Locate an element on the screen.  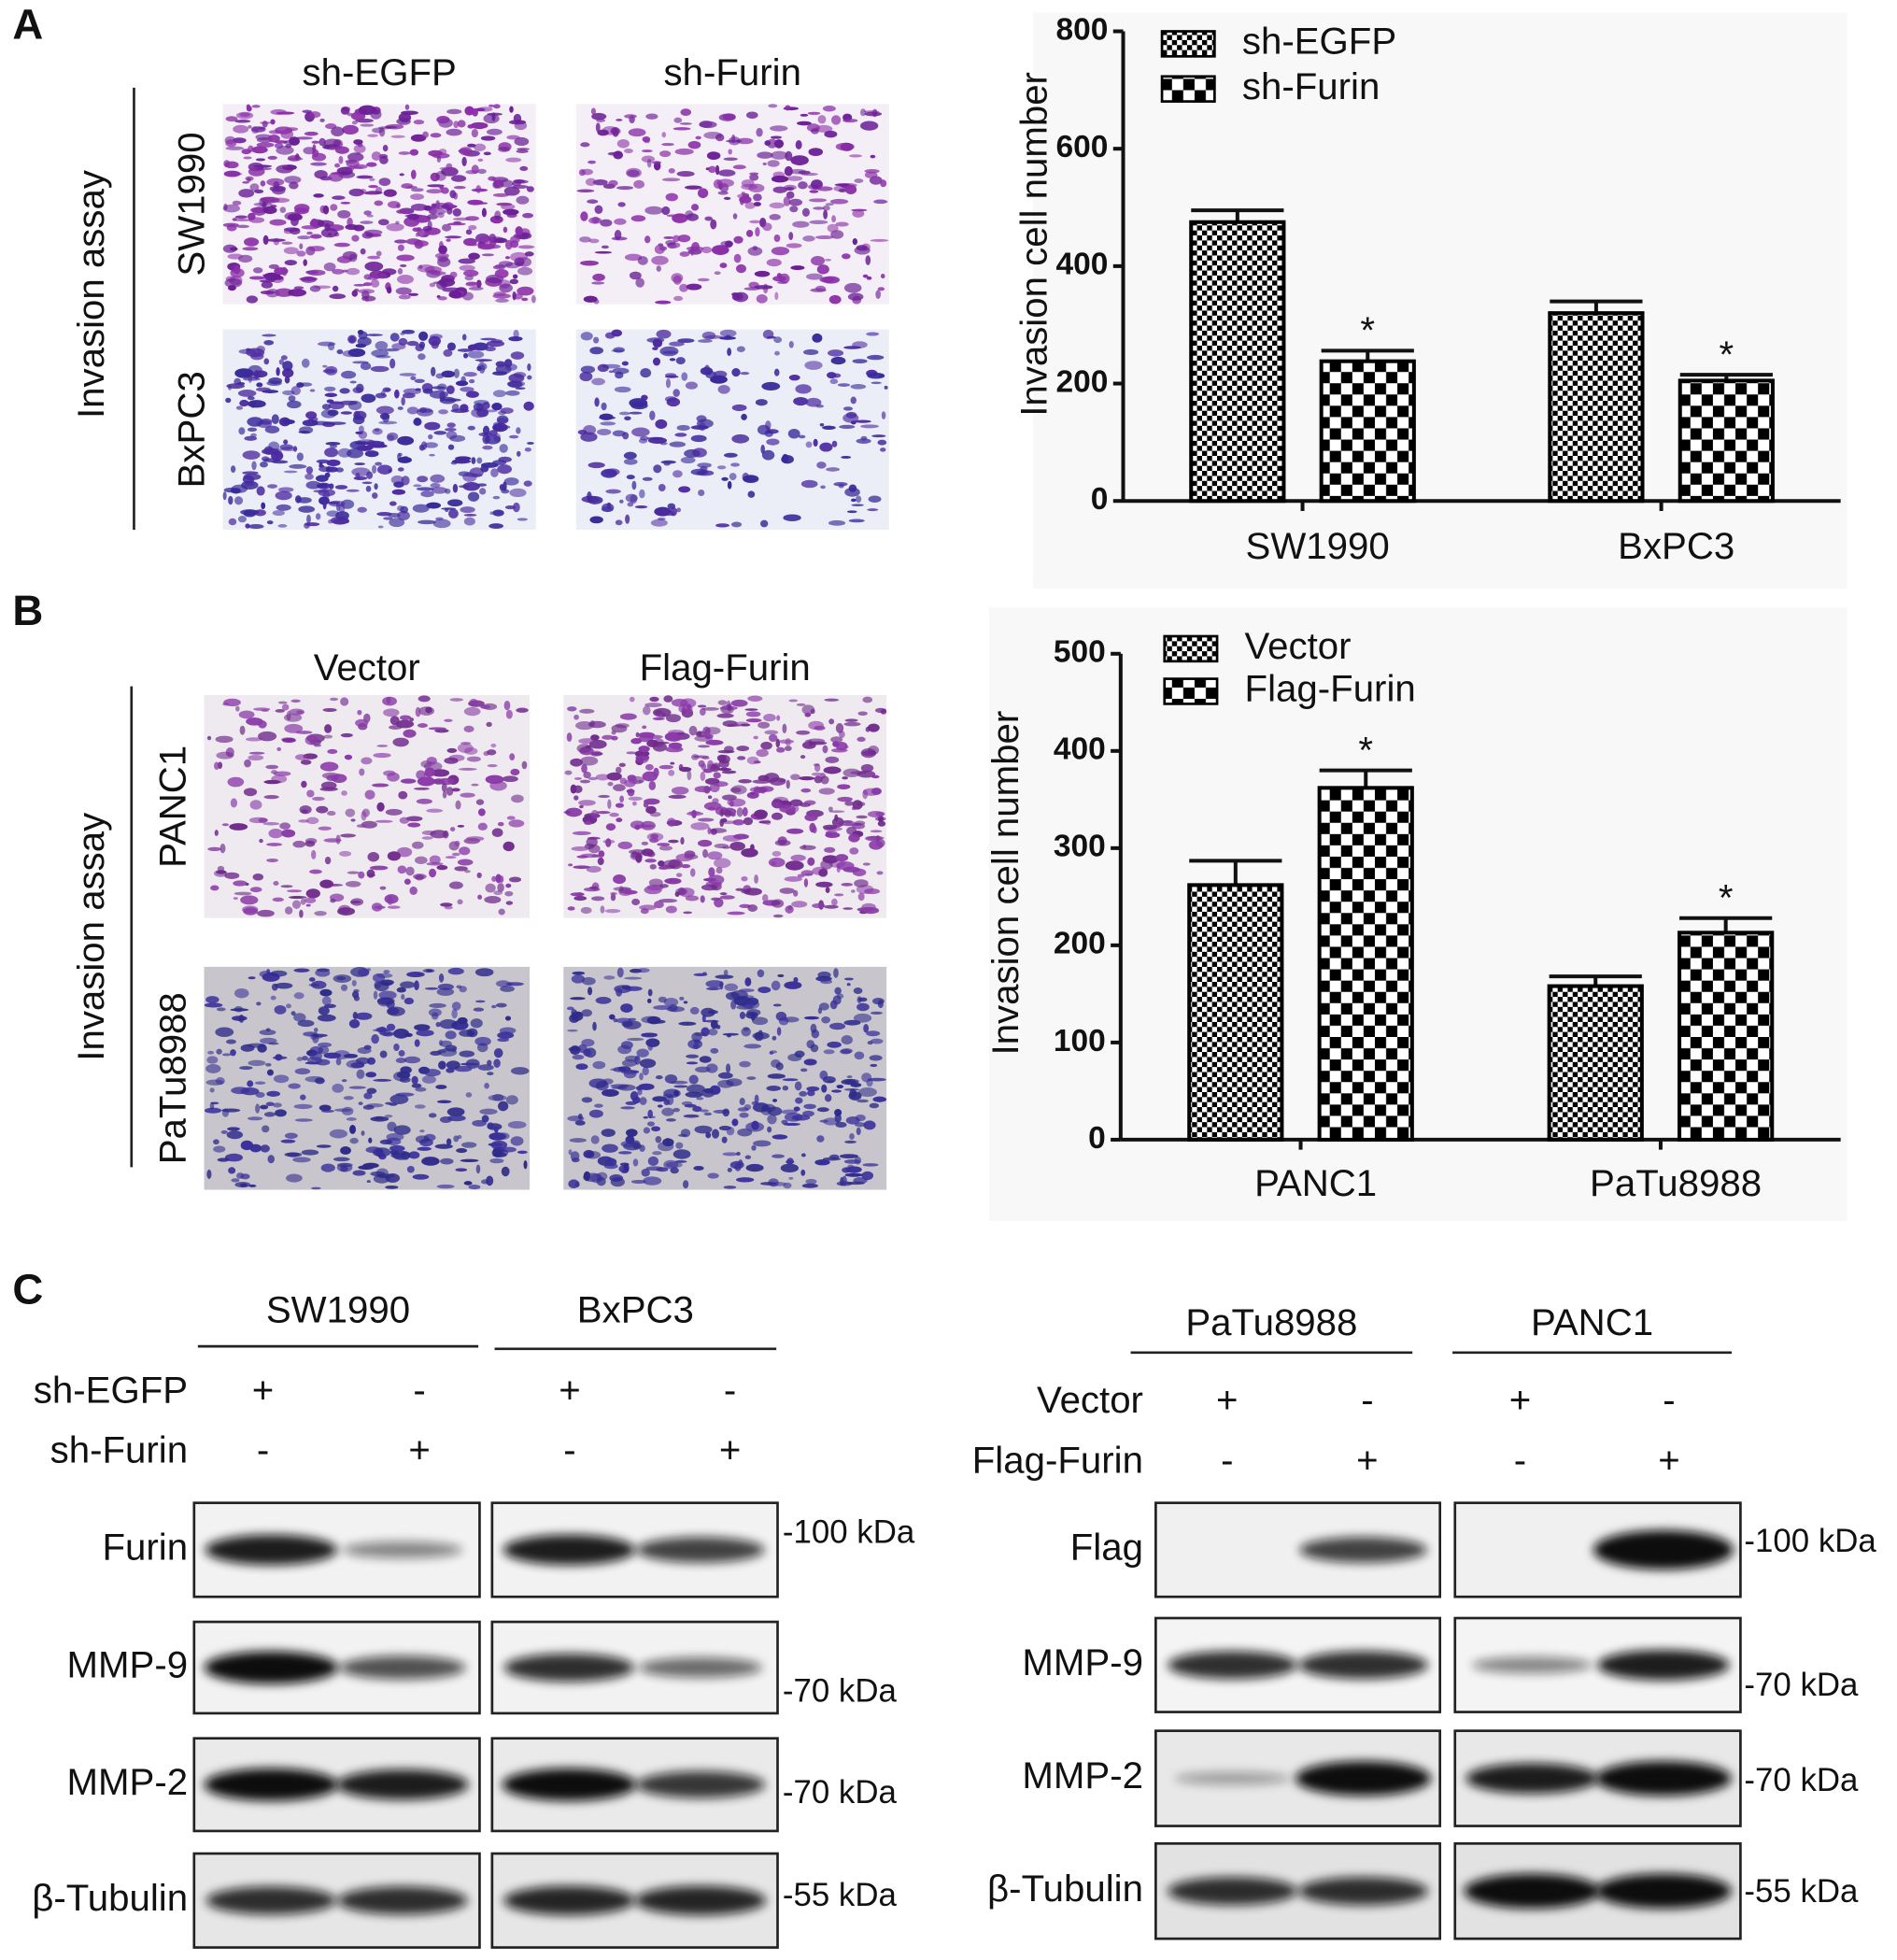
micrograph is located at coordinates (725, 1078).